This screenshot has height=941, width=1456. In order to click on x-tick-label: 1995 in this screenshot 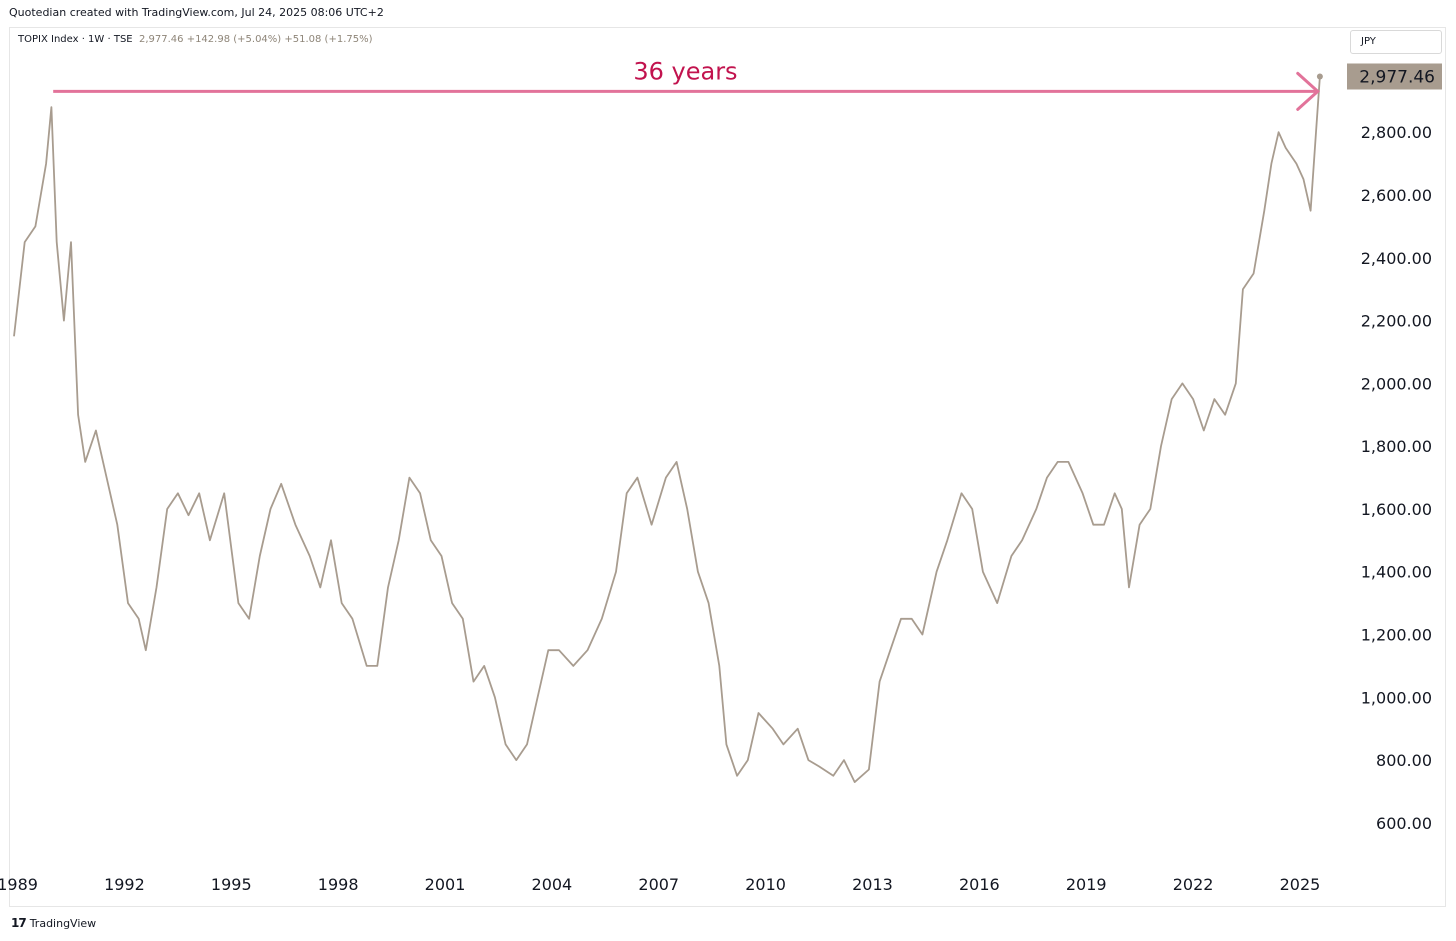, I will do `click(231, 884)`.